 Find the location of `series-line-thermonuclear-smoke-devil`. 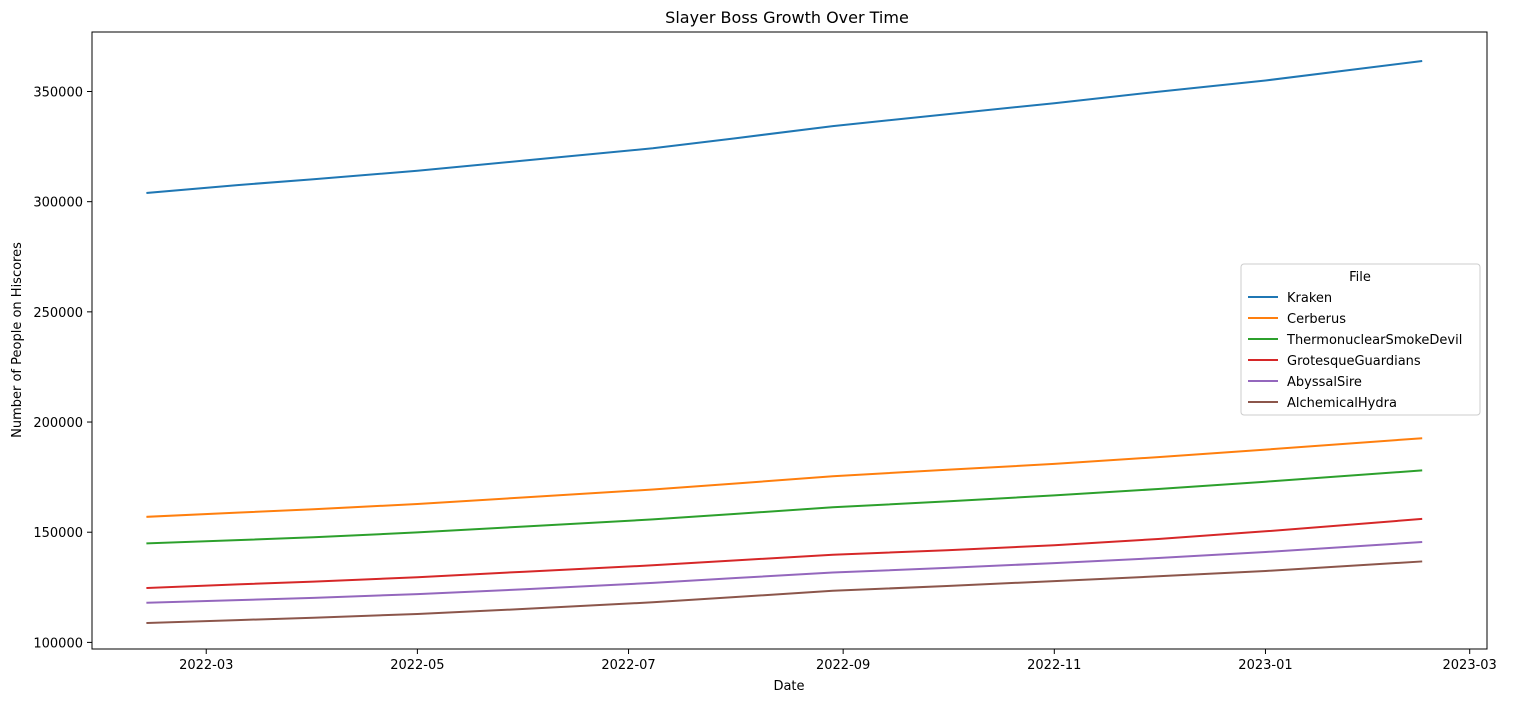

series-line-thermonuclear-smoke-devil is located at coordinates (784, 507).